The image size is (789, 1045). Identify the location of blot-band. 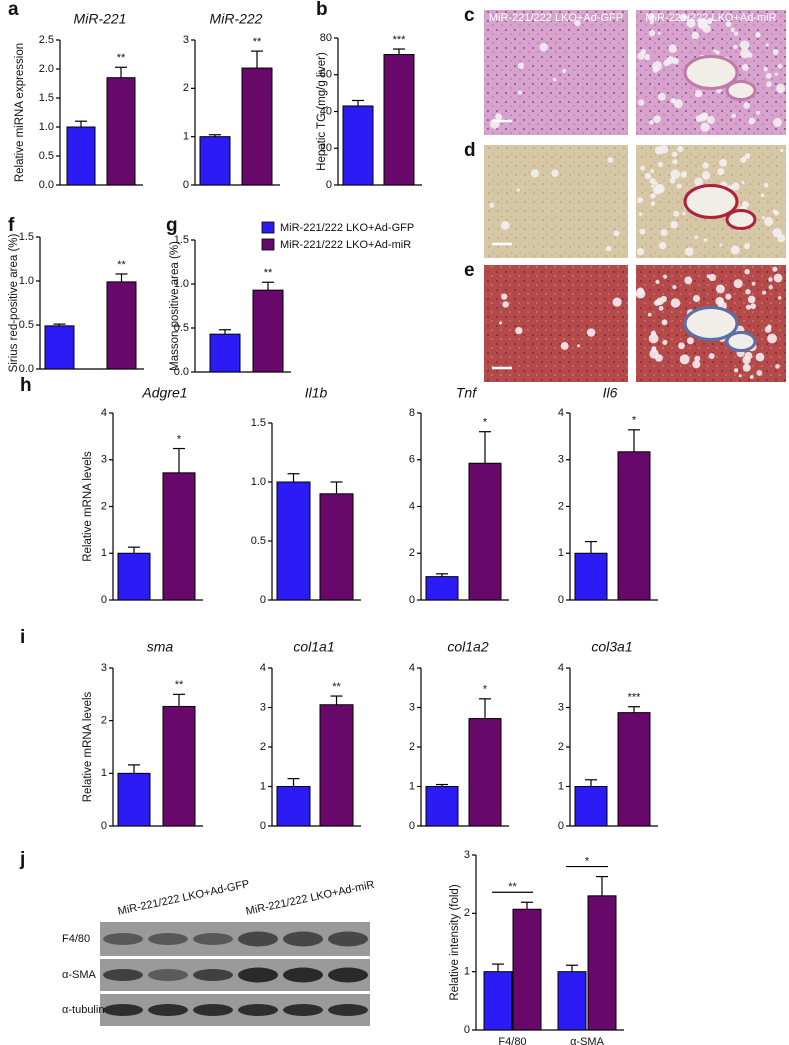
(303, 975).